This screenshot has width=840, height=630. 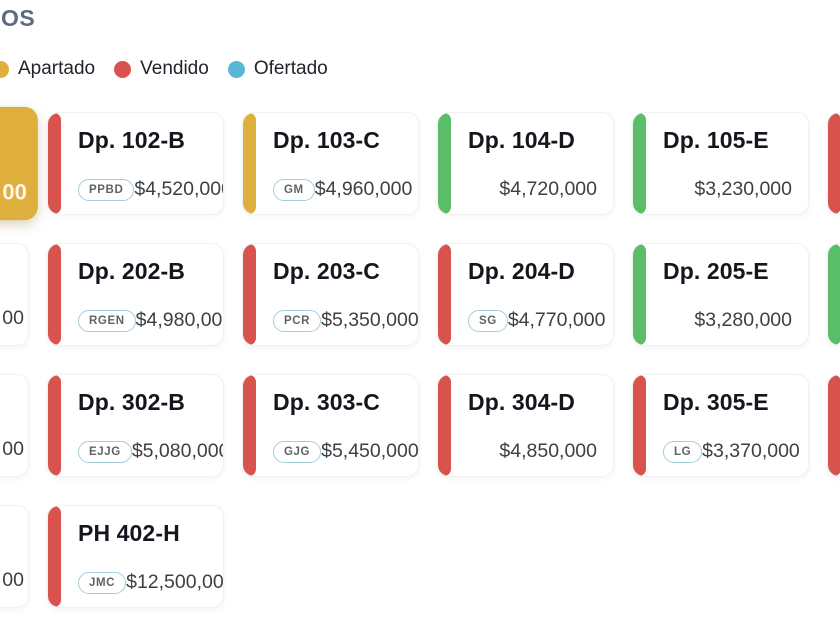 I want to click on unit-title: Dp. 203-C, so click(x=326, y=271).